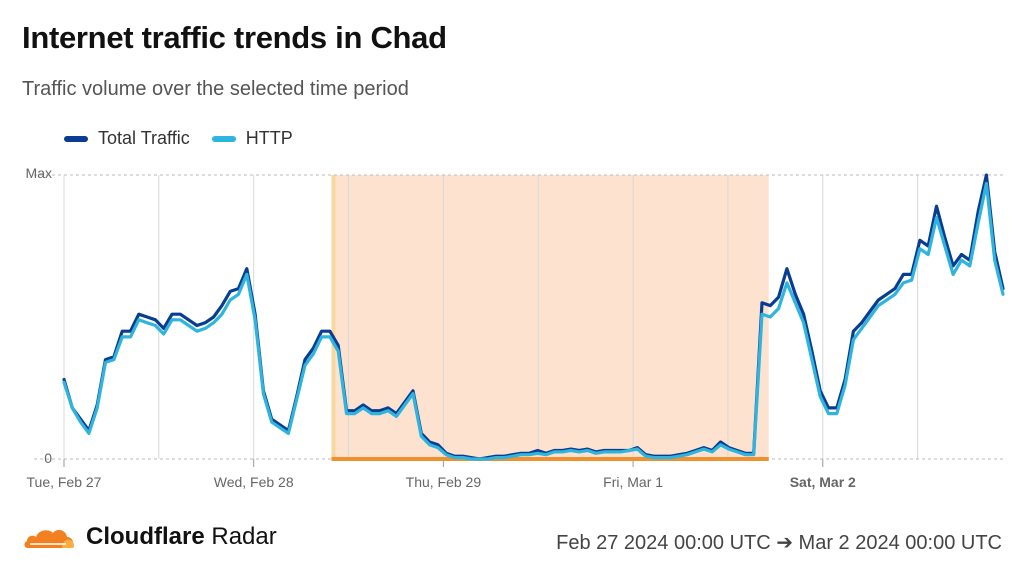  I want to click on legend-item-http: HTTP, so click(252, 138).